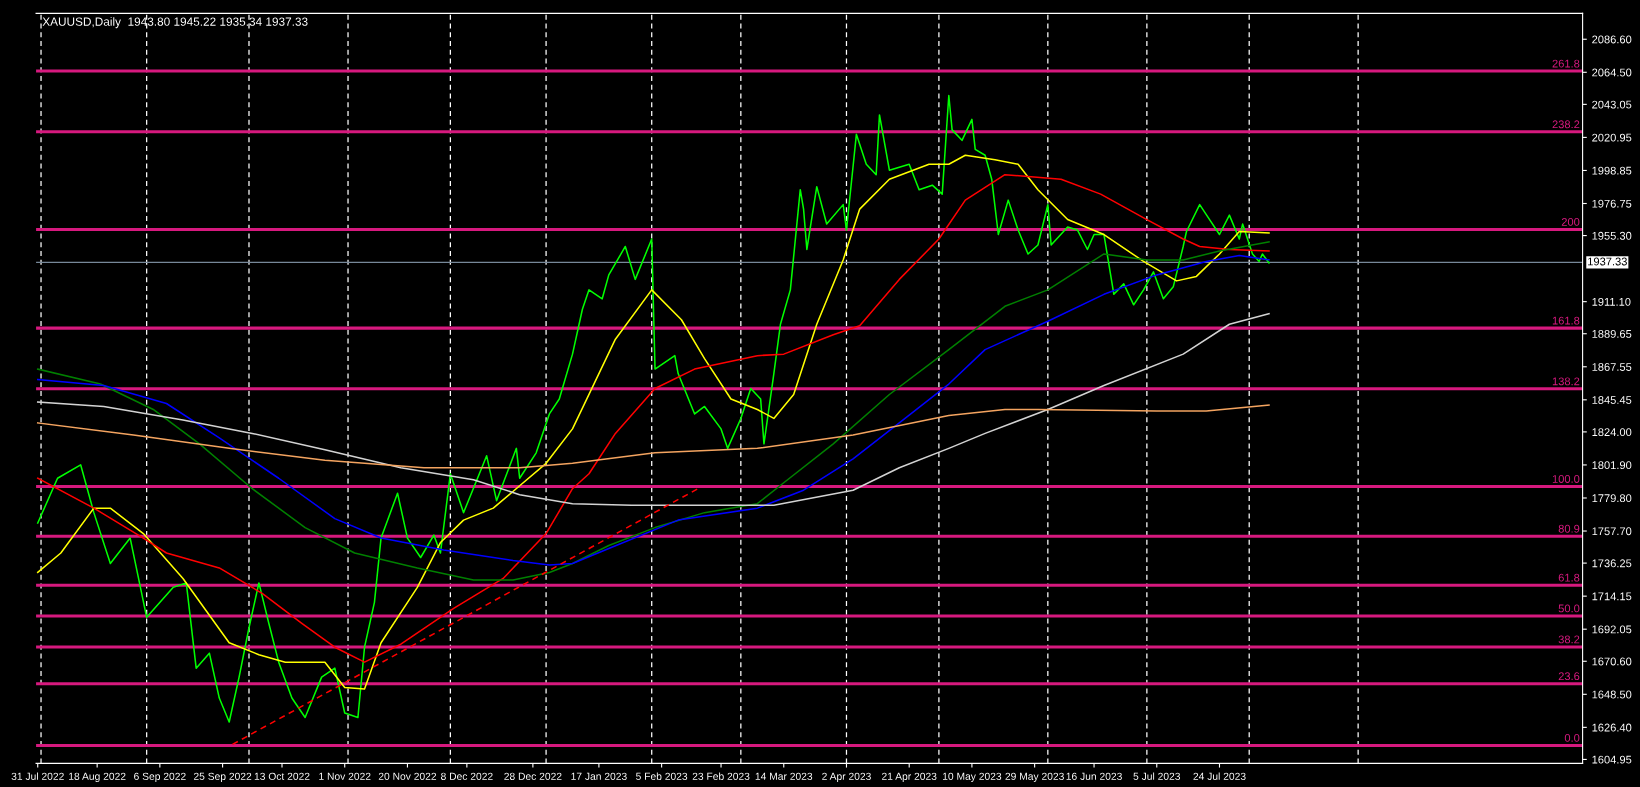 Image resolution: width=1640 pixels, height=787 pixels. What do you see at coordinates (599, 776) in the screenshot?
I see `x-tick-label: 17 Jan 2023` at bounding box center [599, 776].